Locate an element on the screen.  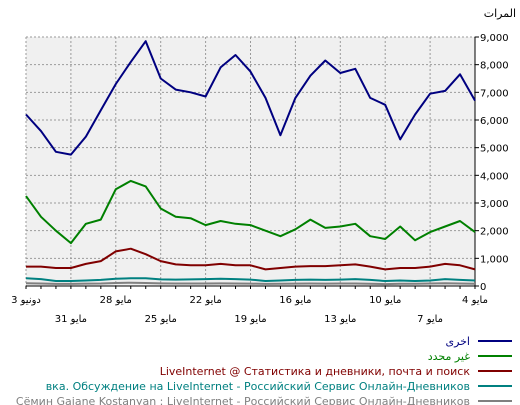
x-tick-label: 13 مايو is located at coordinates (340, 319).